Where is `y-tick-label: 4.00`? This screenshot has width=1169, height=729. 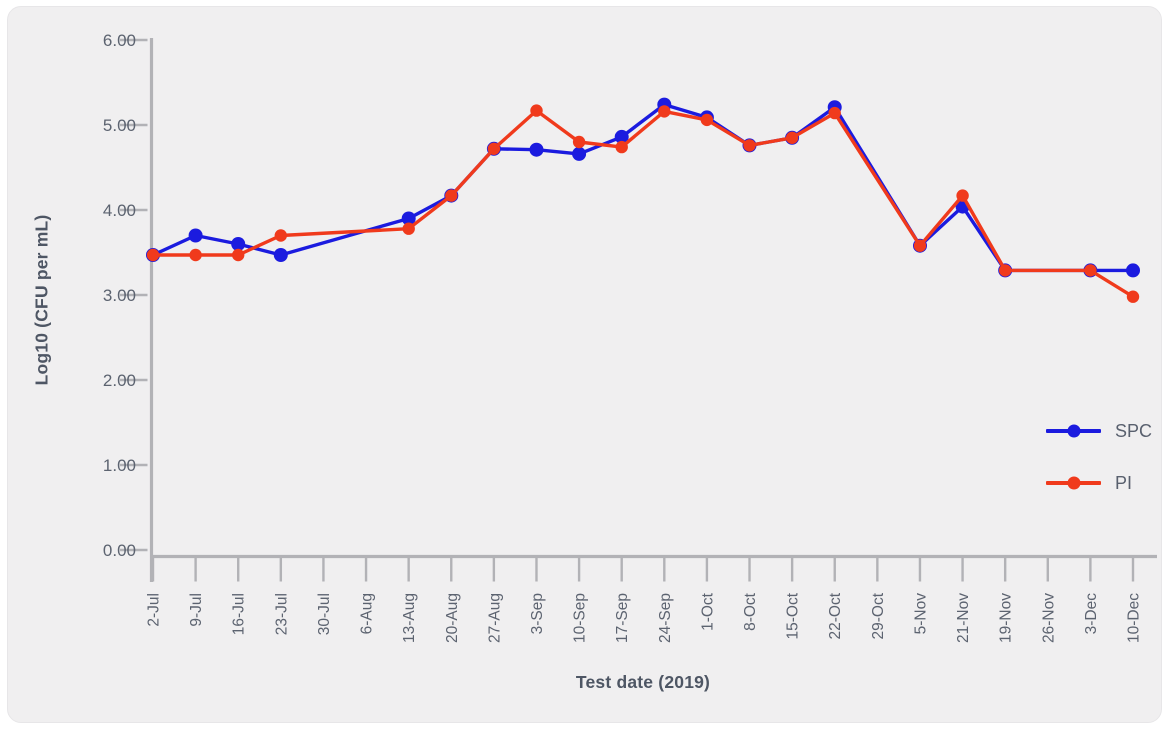
y-tick-label: 4.00 is located at coordinates (119, 210).